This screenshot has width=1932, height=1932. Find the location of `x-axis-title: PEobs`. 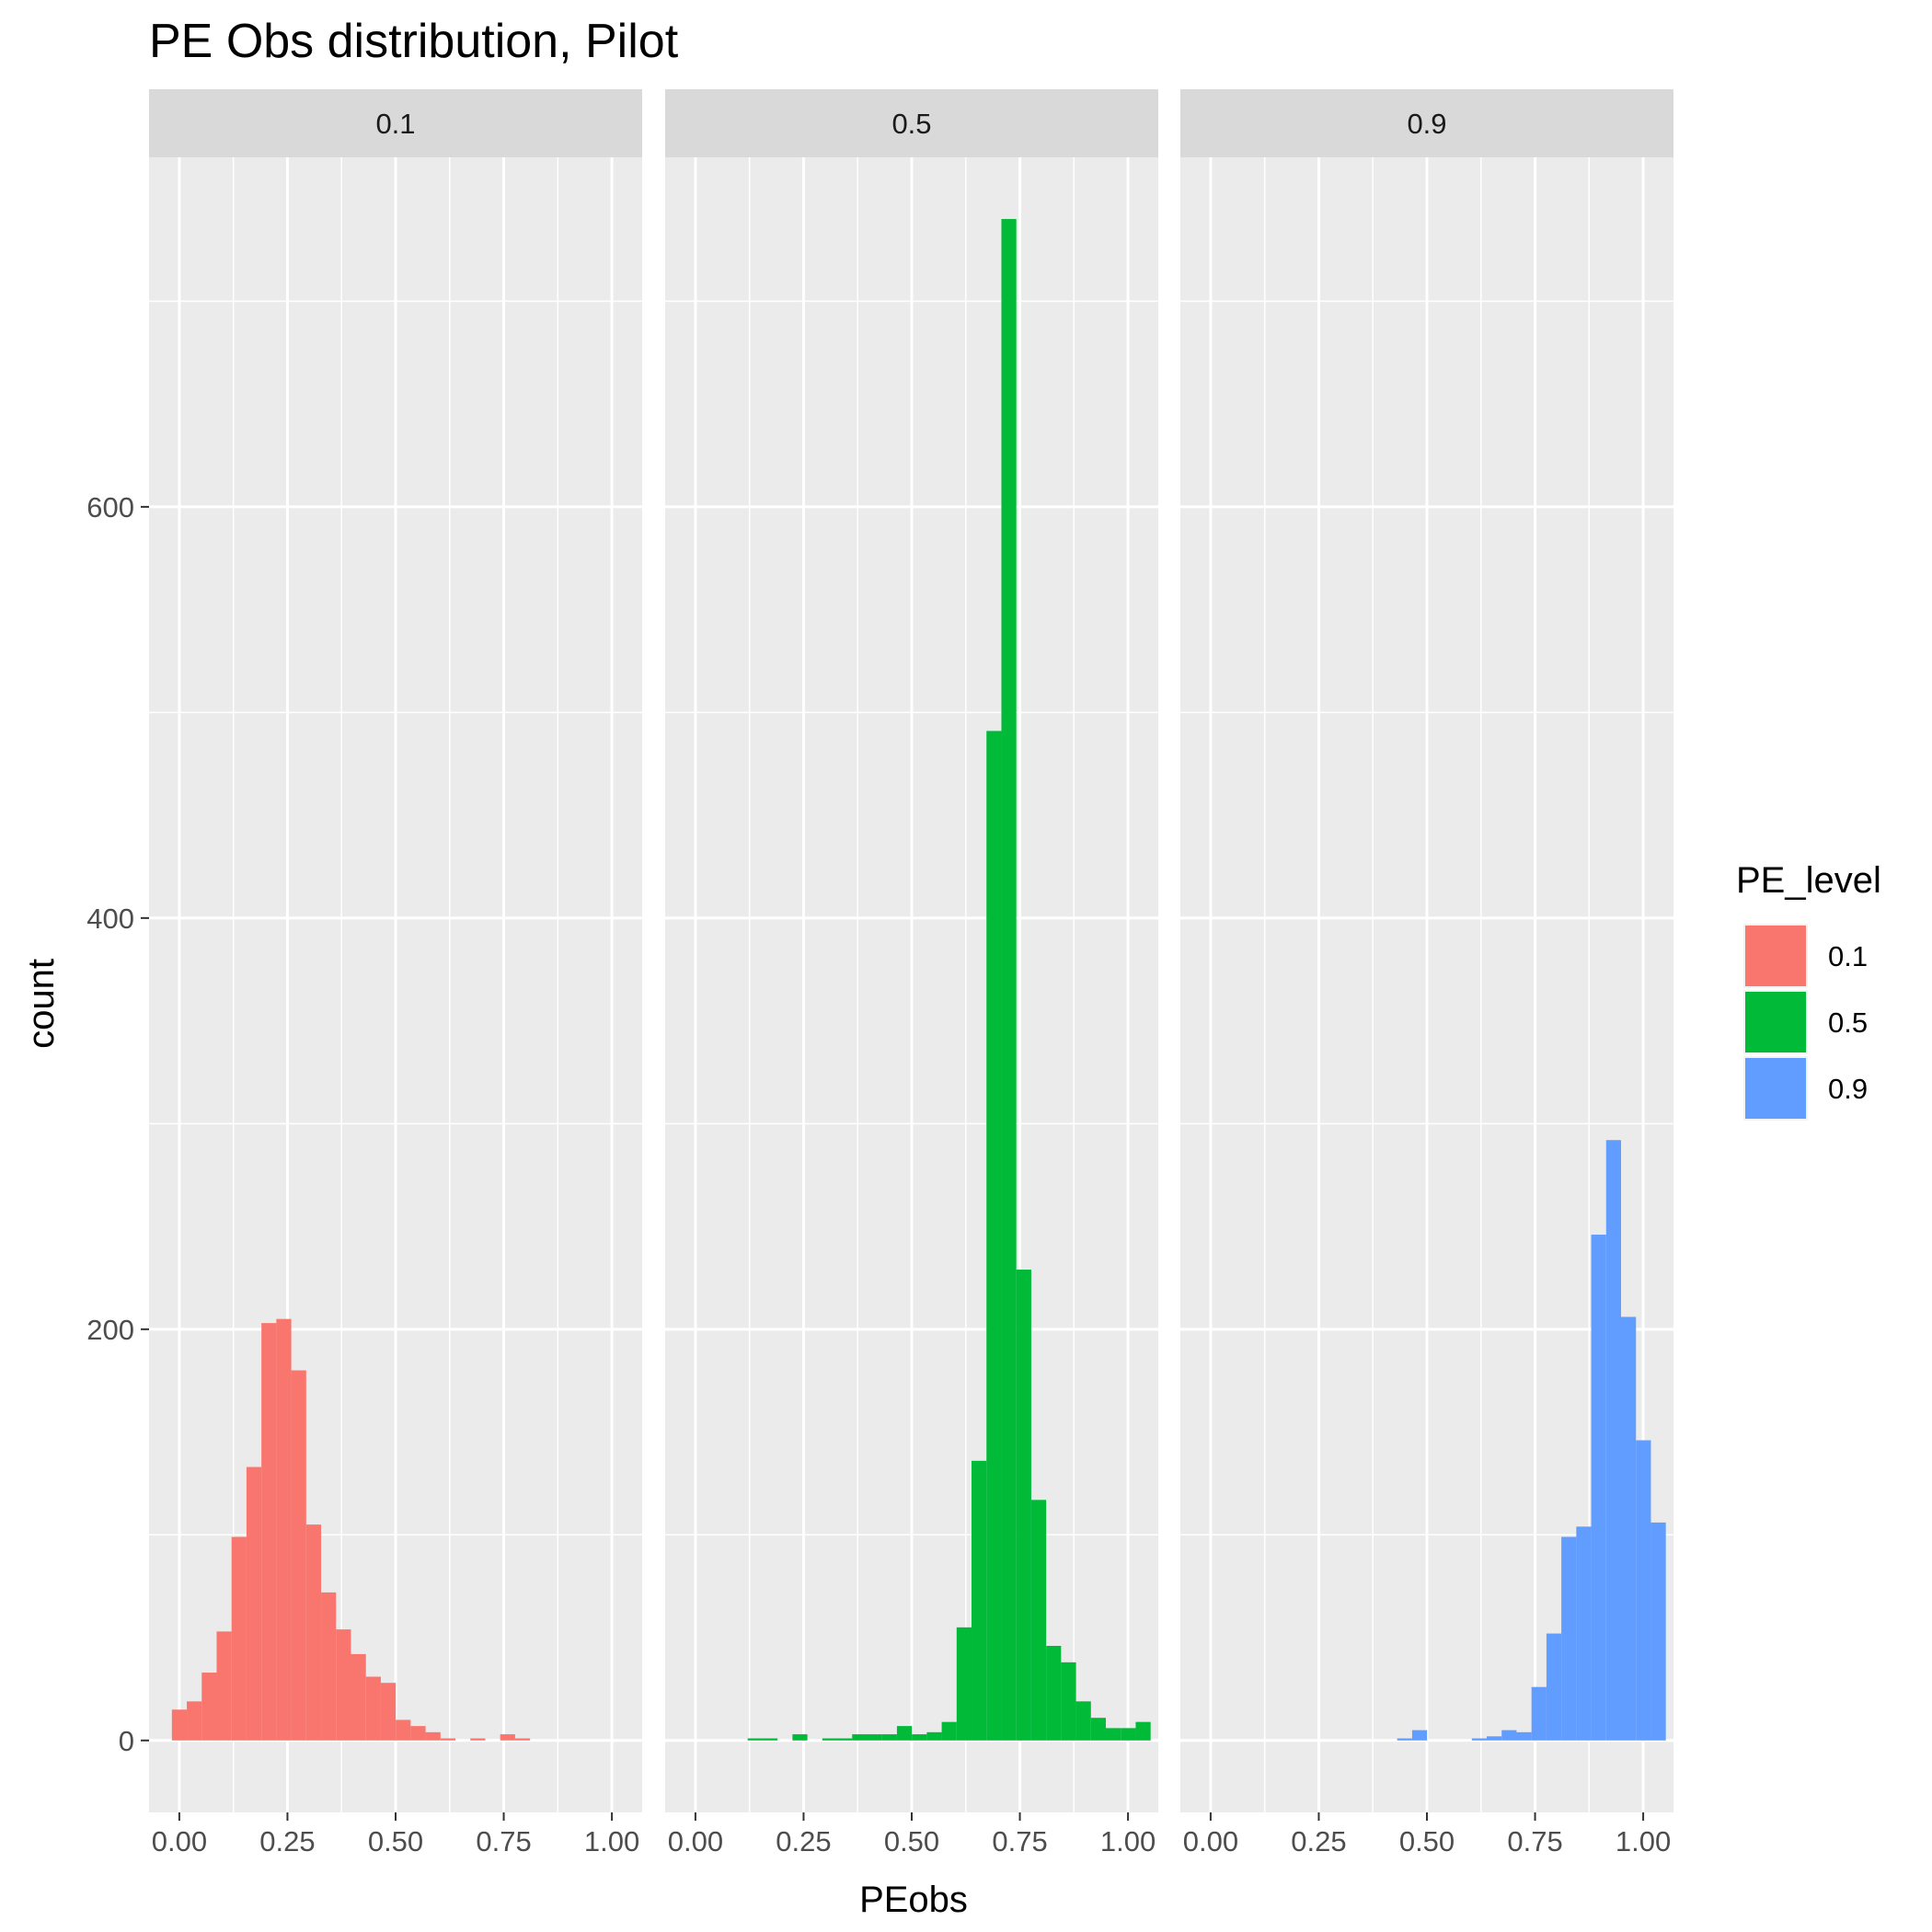

x-axis-title: PEobs is located at coordinates (913, 1900).